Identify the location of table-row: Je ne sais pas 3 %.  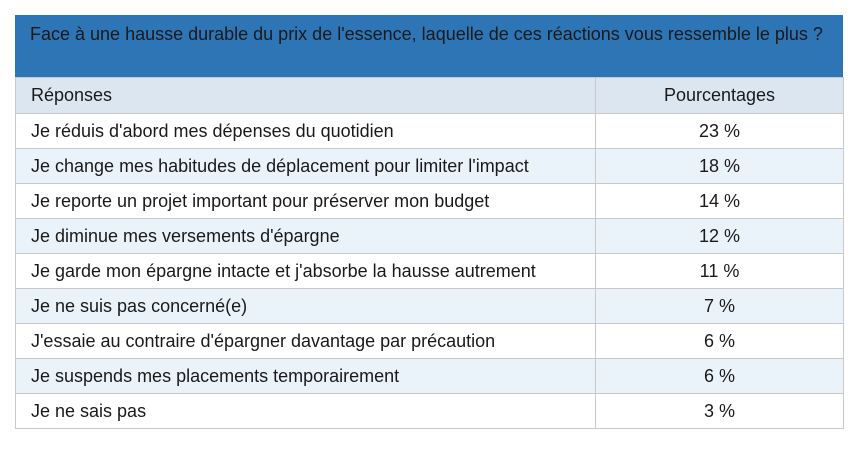
(429, 411).